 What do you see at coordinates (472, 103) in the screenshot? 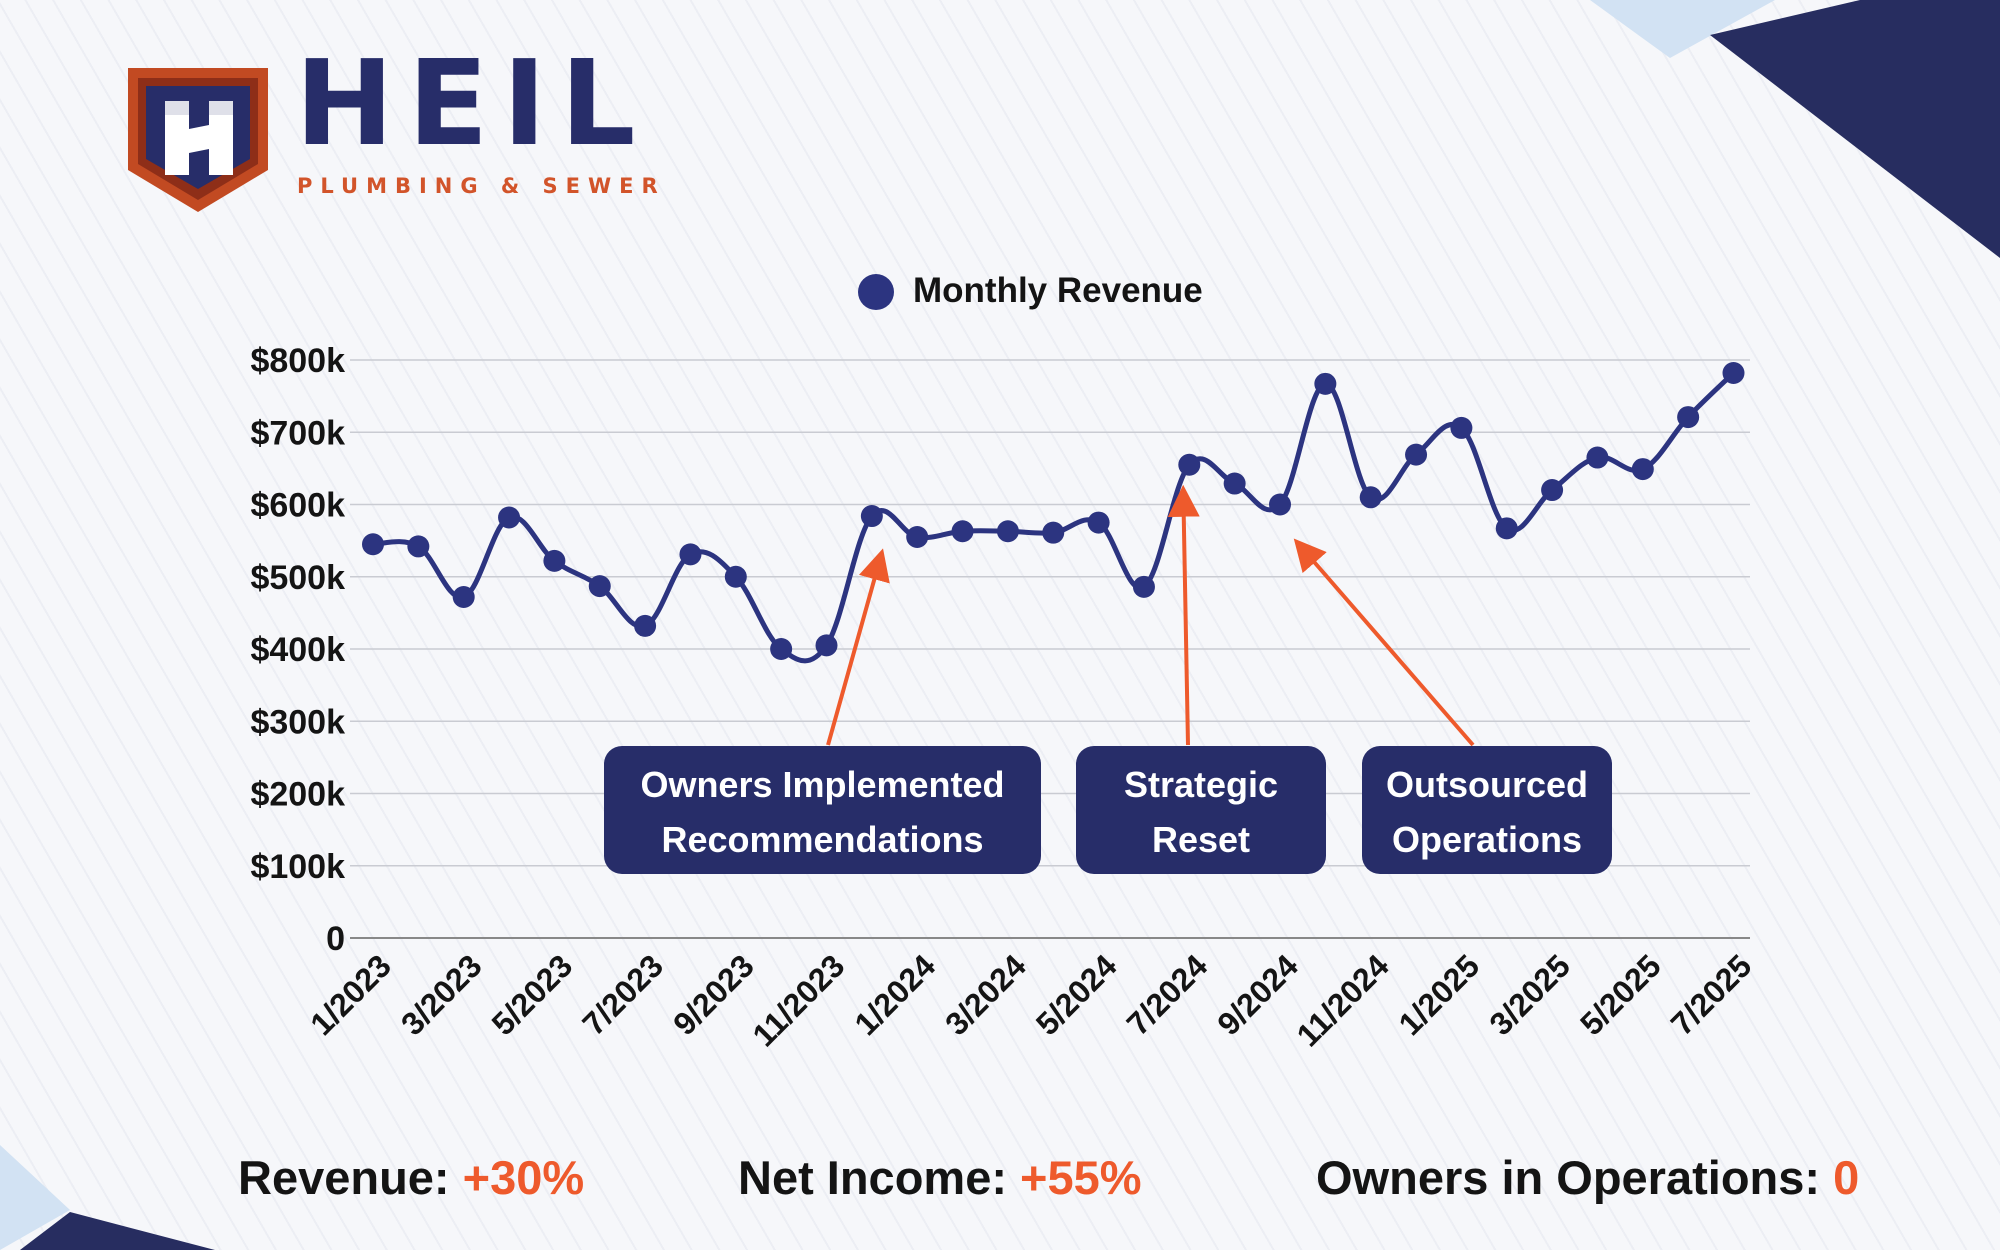
I see `brand-name: HEIL` at bounding box center [472, 103].